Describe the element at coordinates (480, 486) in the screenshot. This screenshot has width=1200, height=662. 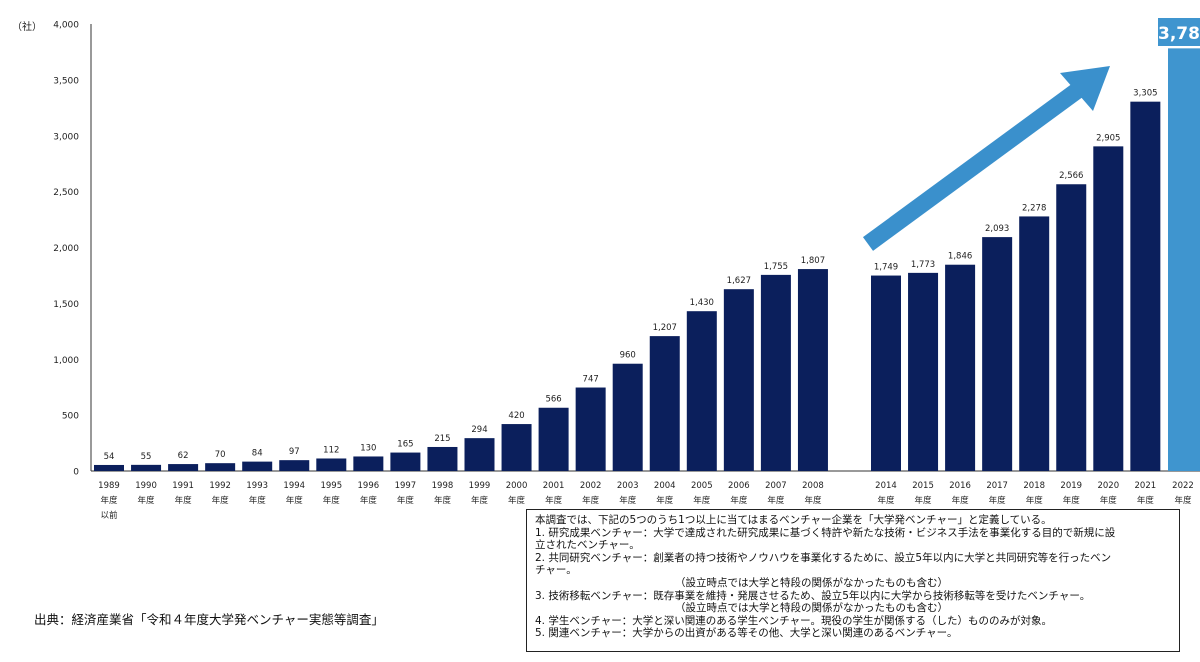
I see `x-tick-label: 1999` at that location.